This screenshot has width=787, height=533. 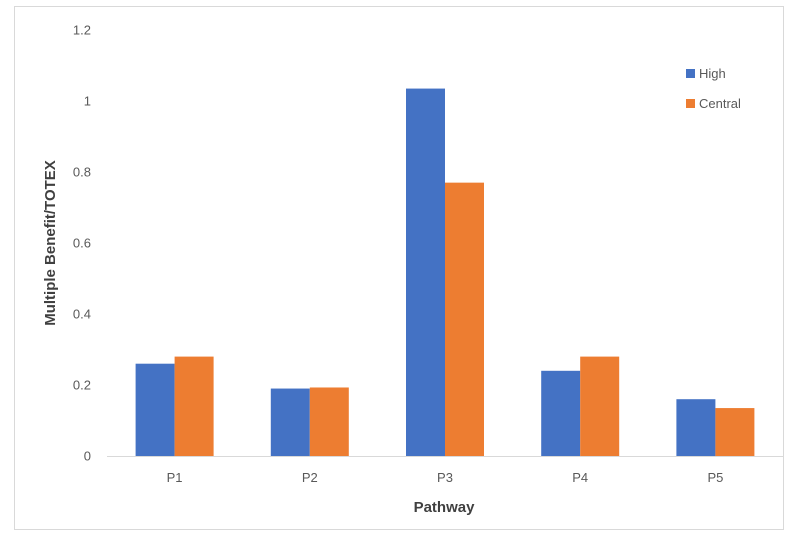 What do you see at coordinates (712, 73) in the screenshot?
I see `legend-label-high: High` at bounding box center [712, 73].